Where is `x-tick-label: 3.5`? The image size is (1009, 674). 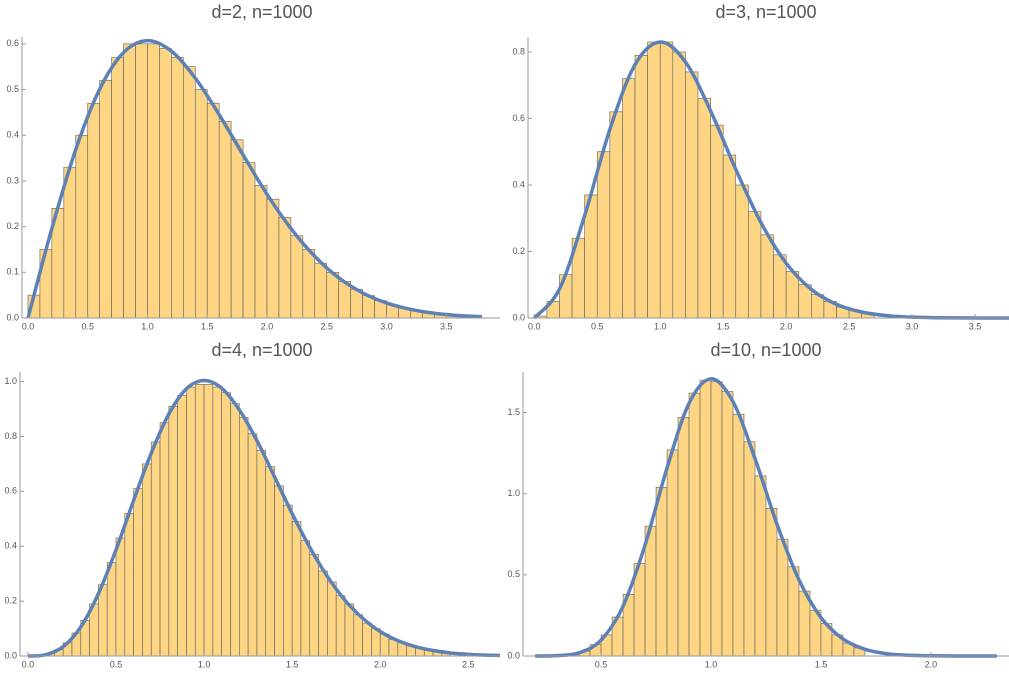 x-tick-label: 3.5 is located at coordinates (446, 326).